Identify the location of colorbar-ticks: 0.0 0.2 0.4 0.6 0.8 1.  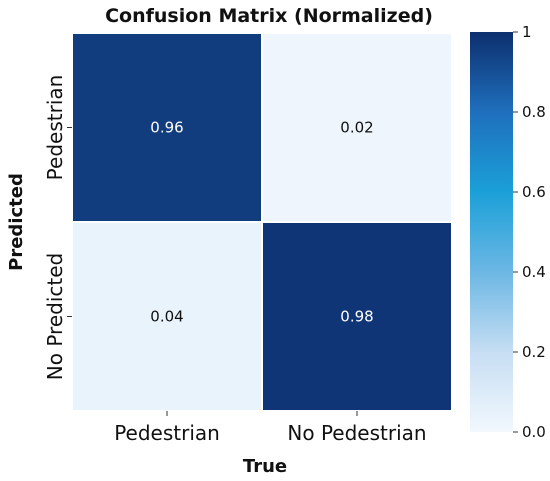
(529, 232).